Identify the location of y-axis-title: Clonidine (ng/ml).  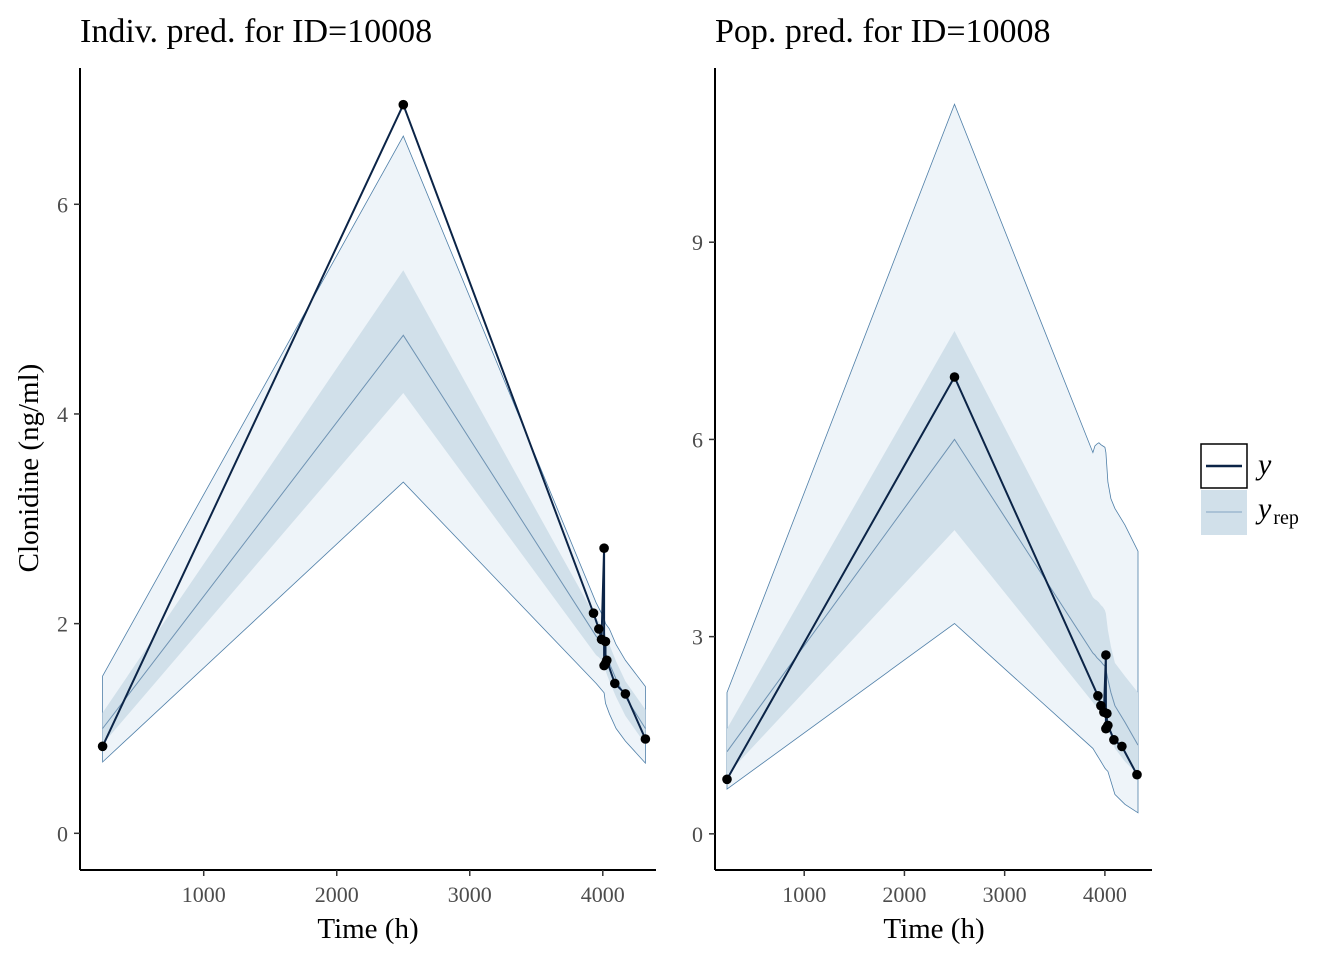
(29, 468).